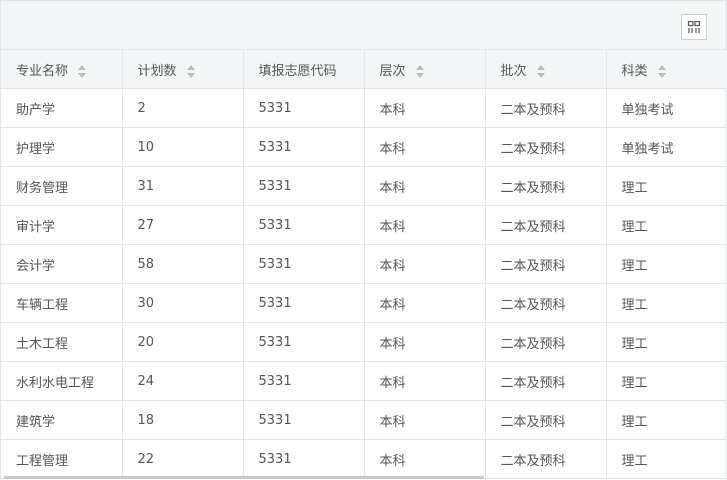  I want to click on horizontal-scrollbar, so click(244, 477).